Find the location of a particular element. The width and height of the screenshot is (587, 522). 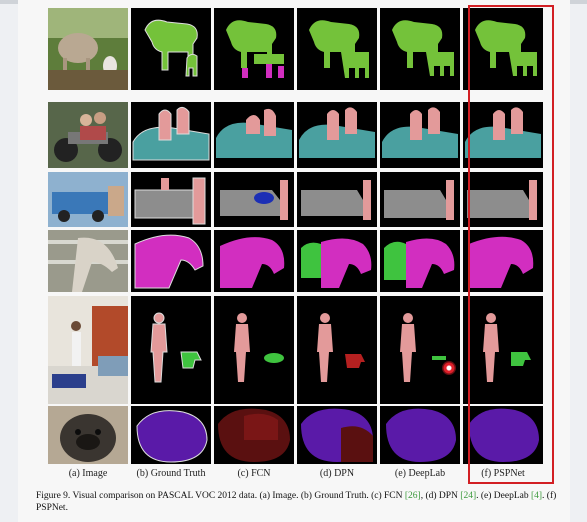

row-motorbike-dpn is located at coordinates (337, 135).